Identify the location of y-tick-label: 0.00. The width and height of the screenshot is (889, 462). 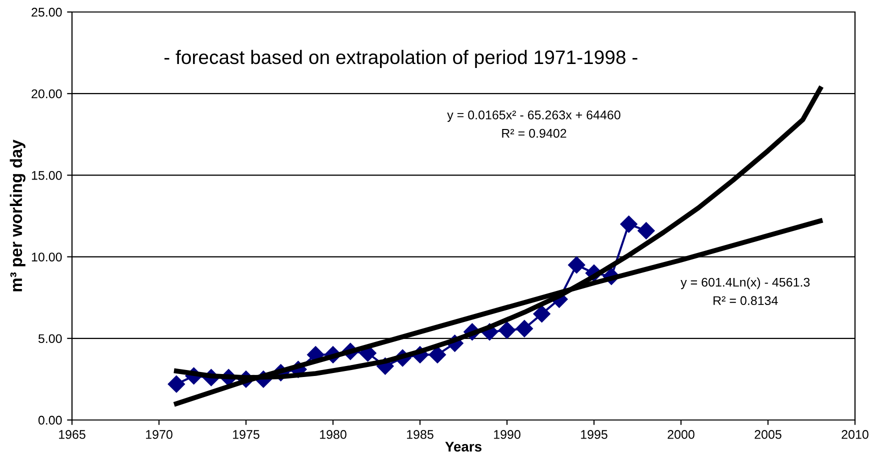
(50, 420).